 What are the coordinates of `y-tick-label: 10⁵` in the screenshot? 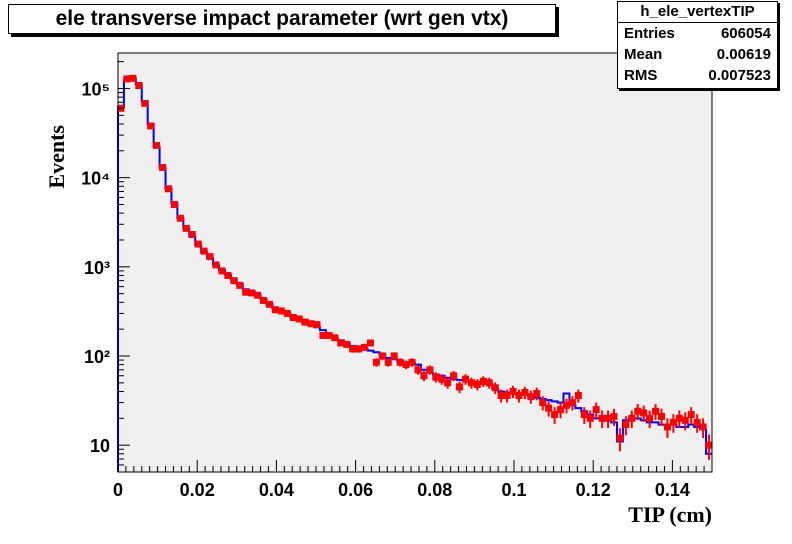 It's located at (96, 89).